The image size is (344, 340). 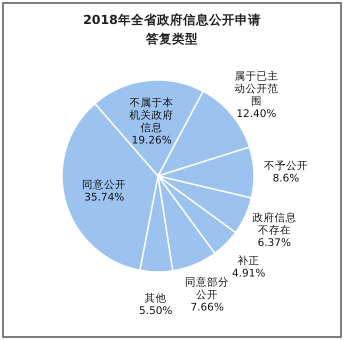 I want to click on data-label: 6.37%, so click(x=275, y=242).